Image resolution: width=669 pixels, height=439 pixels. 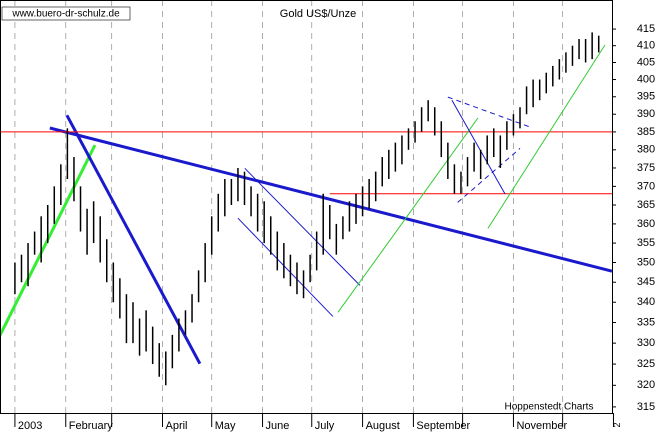 What do you see at coordinates (646, 302) in the screenshot?
I see `y-tick-label: 340` at bounding box center [646, 302].